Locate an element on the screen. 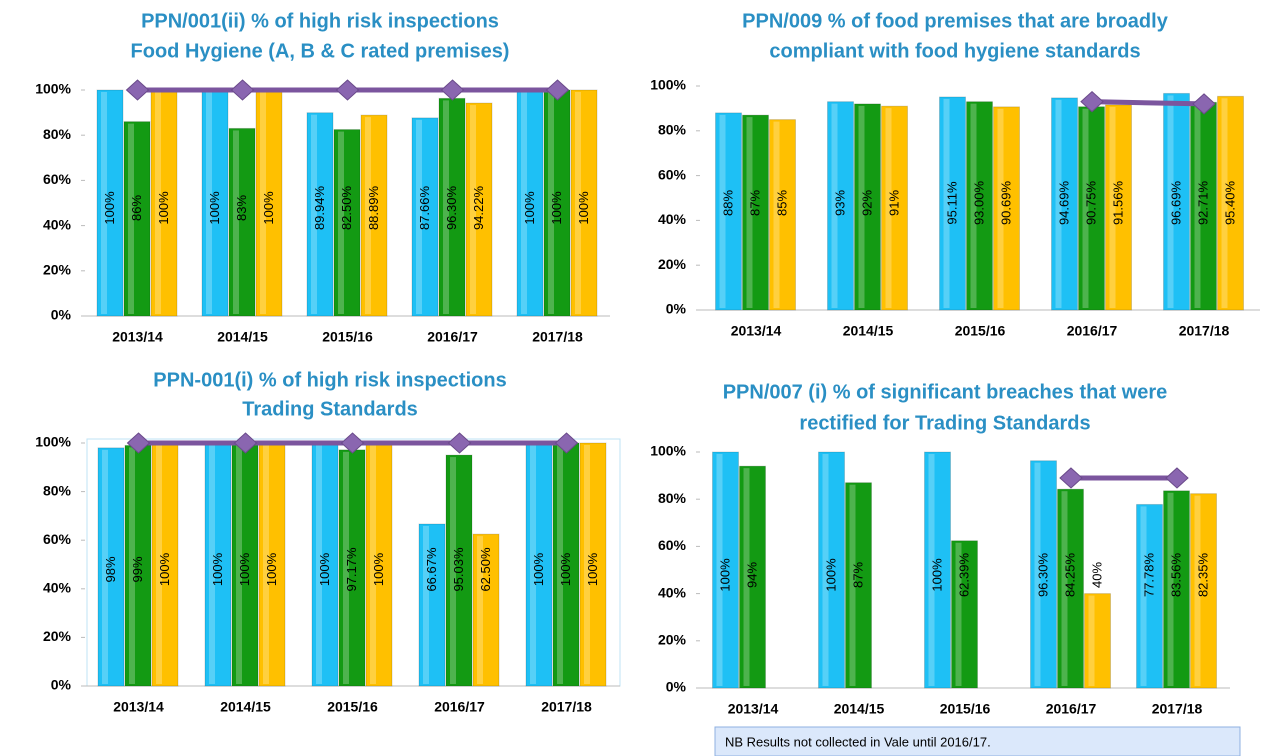  chart-title: PPN/001(ii) % of high risk inspections is located at coordinates (320, 21).